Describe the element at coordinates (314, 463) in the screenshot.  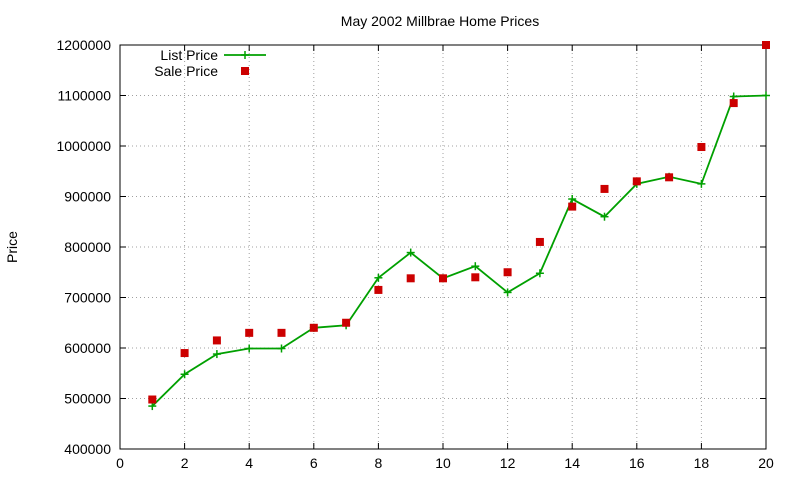
I see `x-tick-label: 6` at that location.